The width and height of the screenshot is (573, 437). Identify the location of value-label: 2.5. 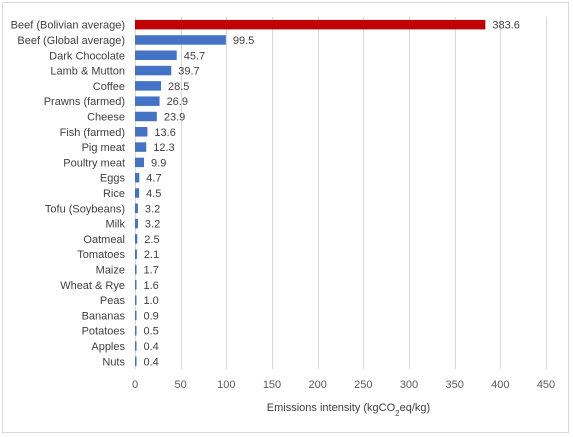
(151, 240).